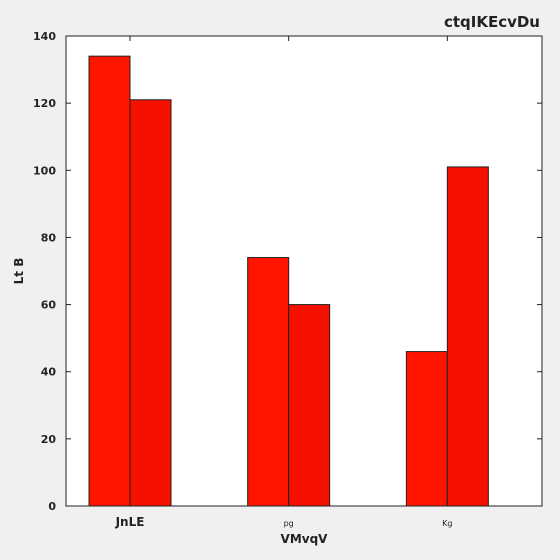 The width and height of the screenshot is (560, 560). I want to click on y-tick-label: 20, so click(49, 439).